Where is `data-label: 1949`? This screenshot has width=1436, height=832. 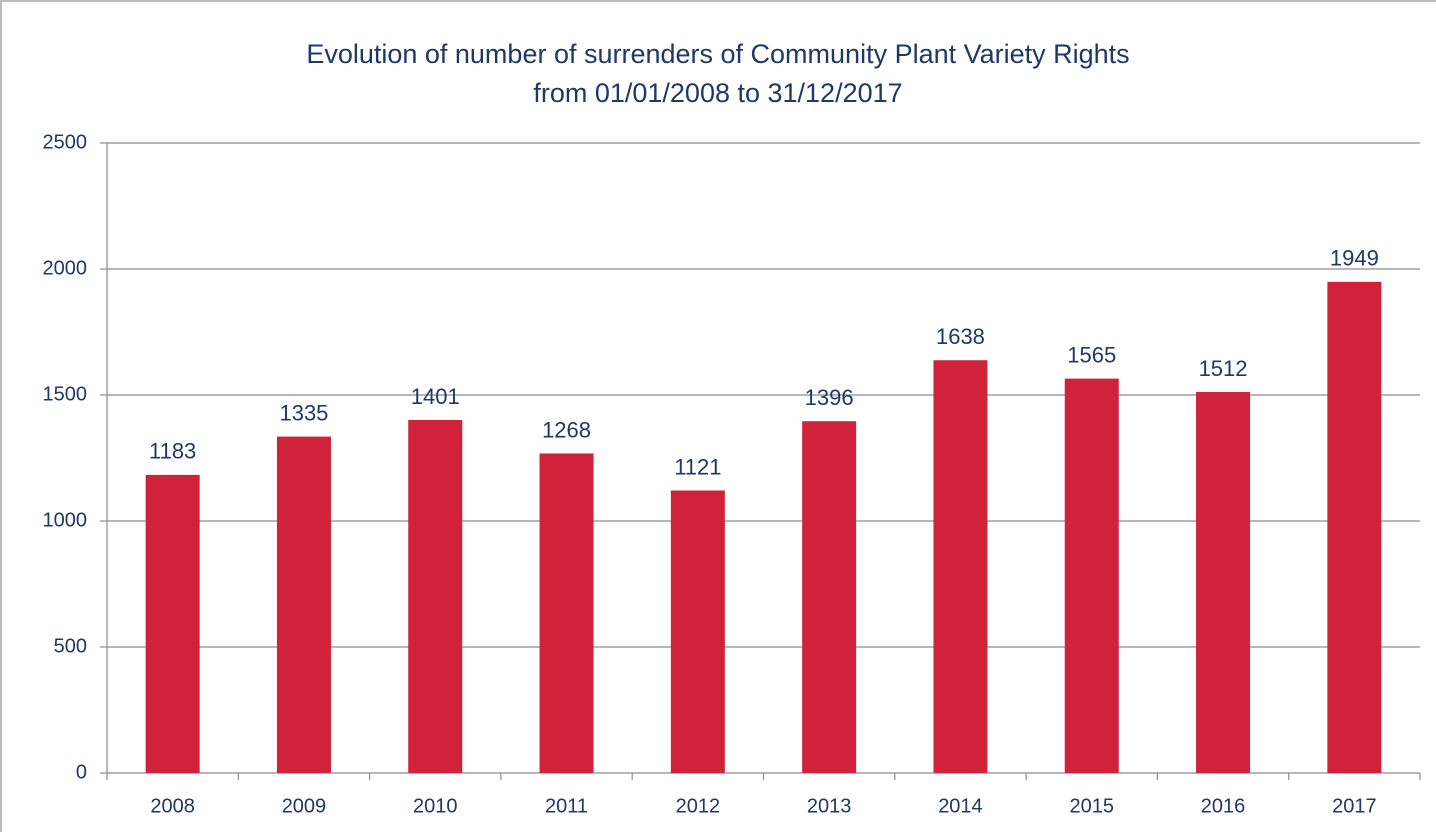 data-label: 1949 is located at coordinates (1354, 258).